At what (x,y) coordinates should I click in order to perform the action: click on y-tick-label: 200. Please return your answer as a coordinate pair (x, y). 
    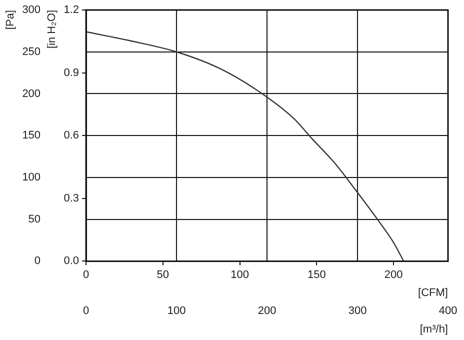
    Looking at the image, I should click on (31, 94).